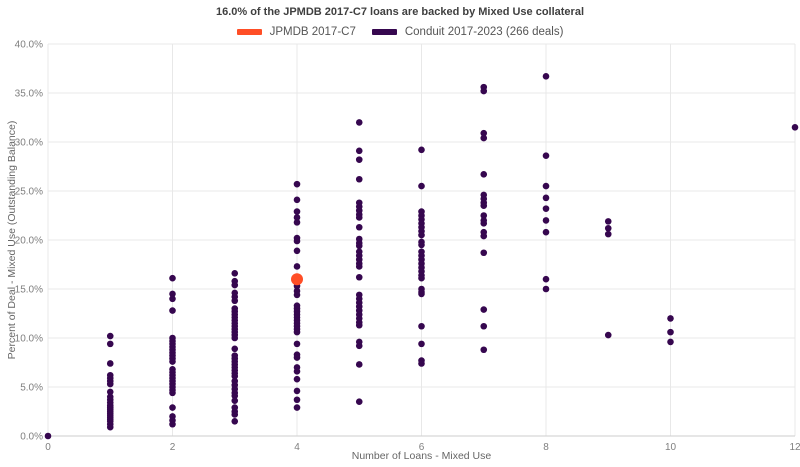 This screenshot has height=467, width=800. I want to click on x-tick-label: 0, so click(48, 447).